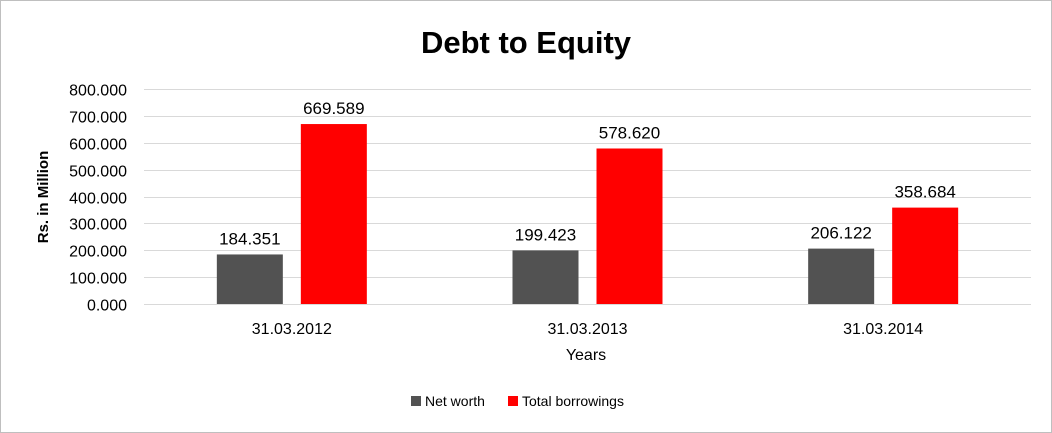  I want to click on x-tick-label: 31.03.2012, so click(292, 329).